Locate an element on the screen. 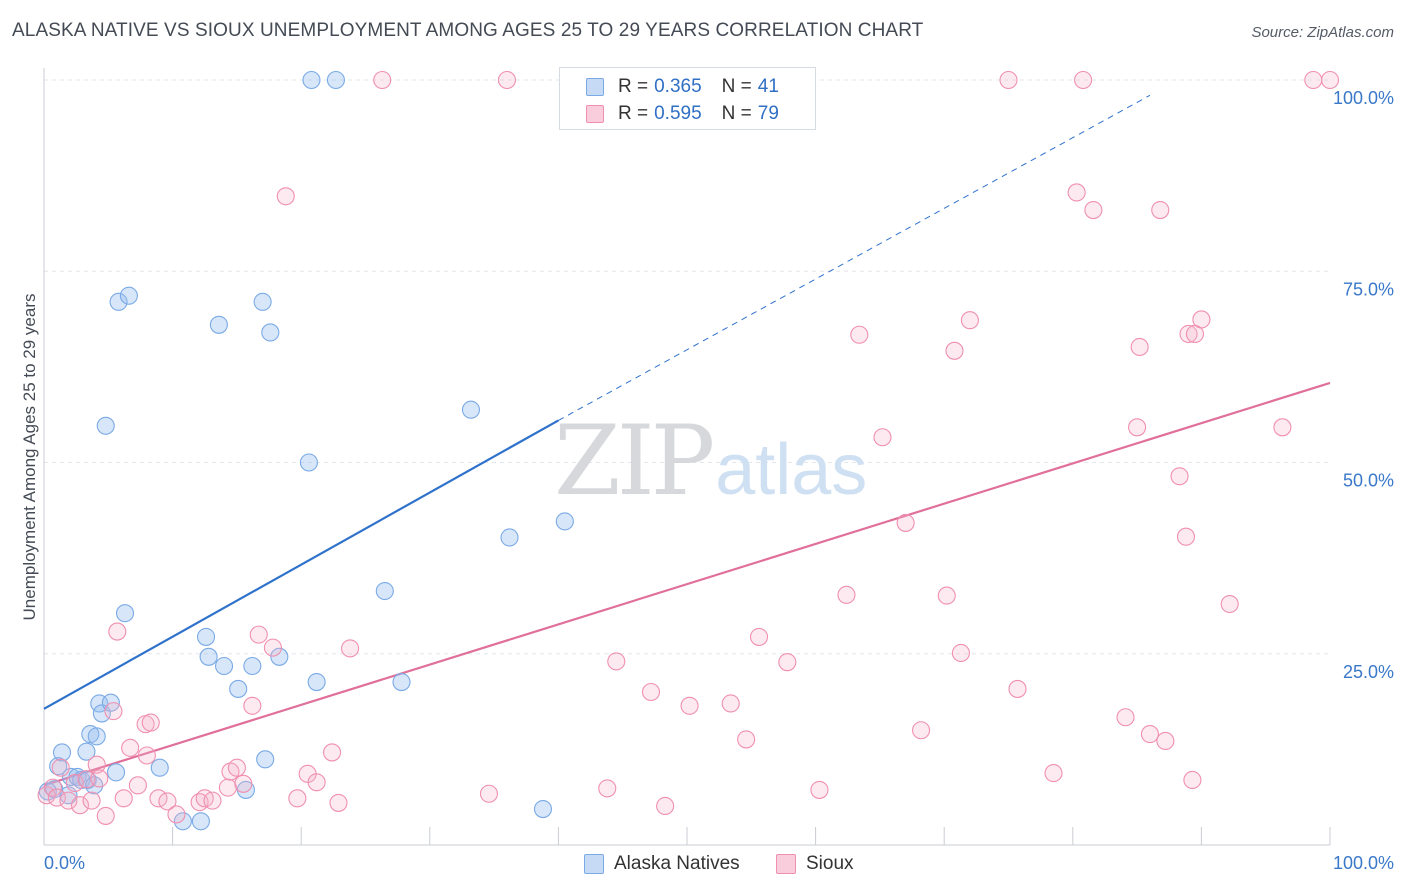  legend-item-alaska-natives: Alaska Natives is located at coordinates (662, 864).